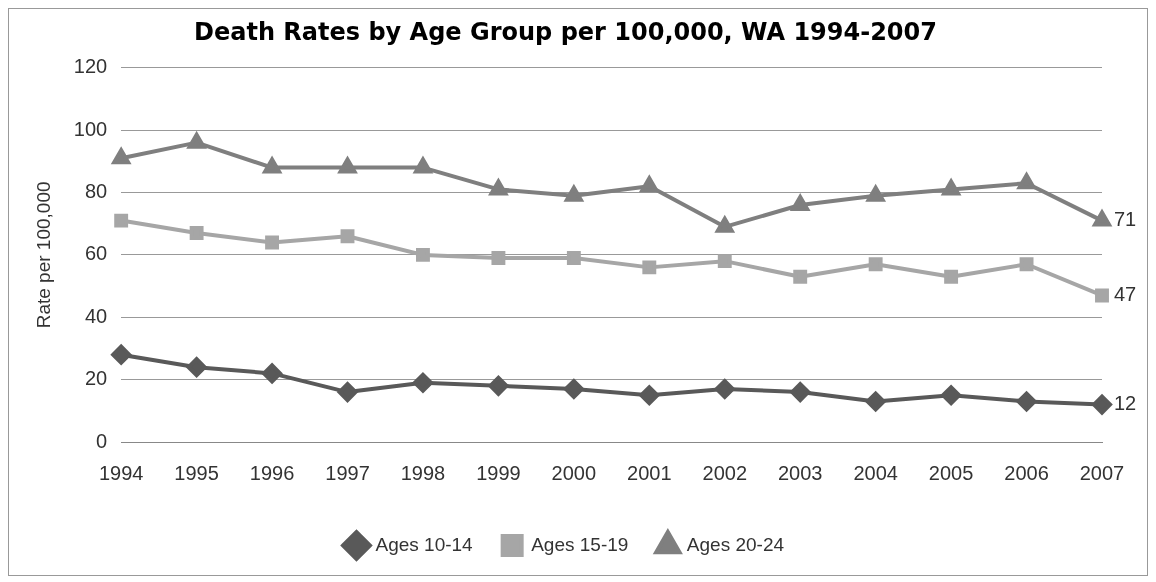 This screenshot has height=582, width=1156. I want to click on data-label: 12, so click(1125, 403).